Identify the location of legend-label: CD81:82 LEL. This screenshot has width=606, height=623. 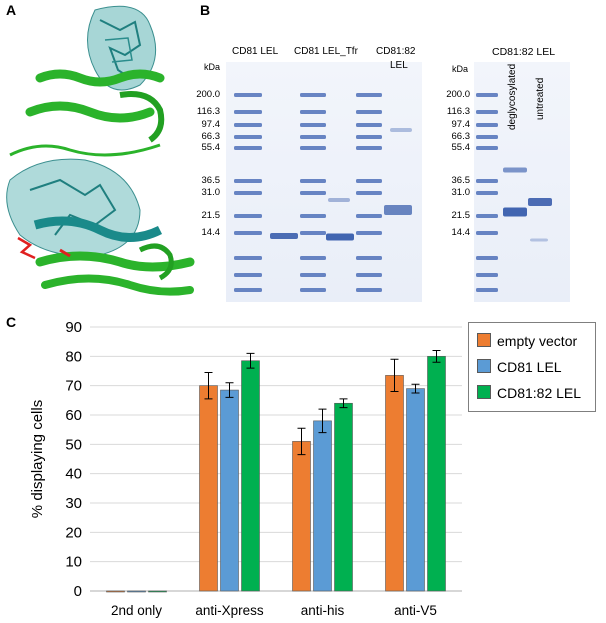
(539, 393).